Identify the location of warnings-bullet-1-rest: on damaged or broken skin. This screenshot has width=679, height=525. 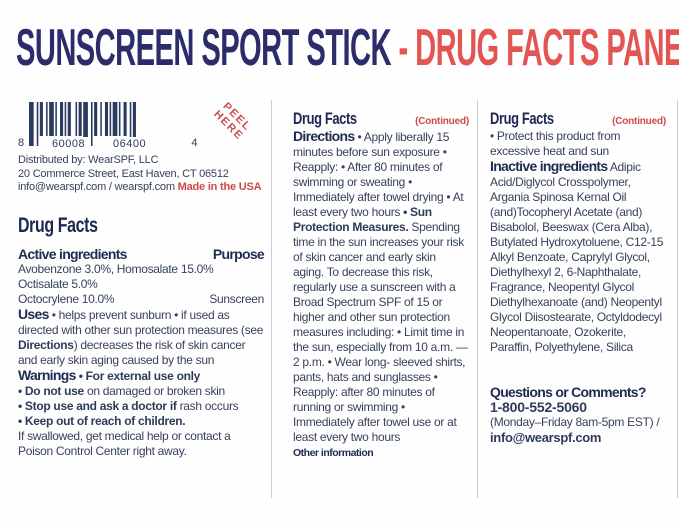
(154, 390).